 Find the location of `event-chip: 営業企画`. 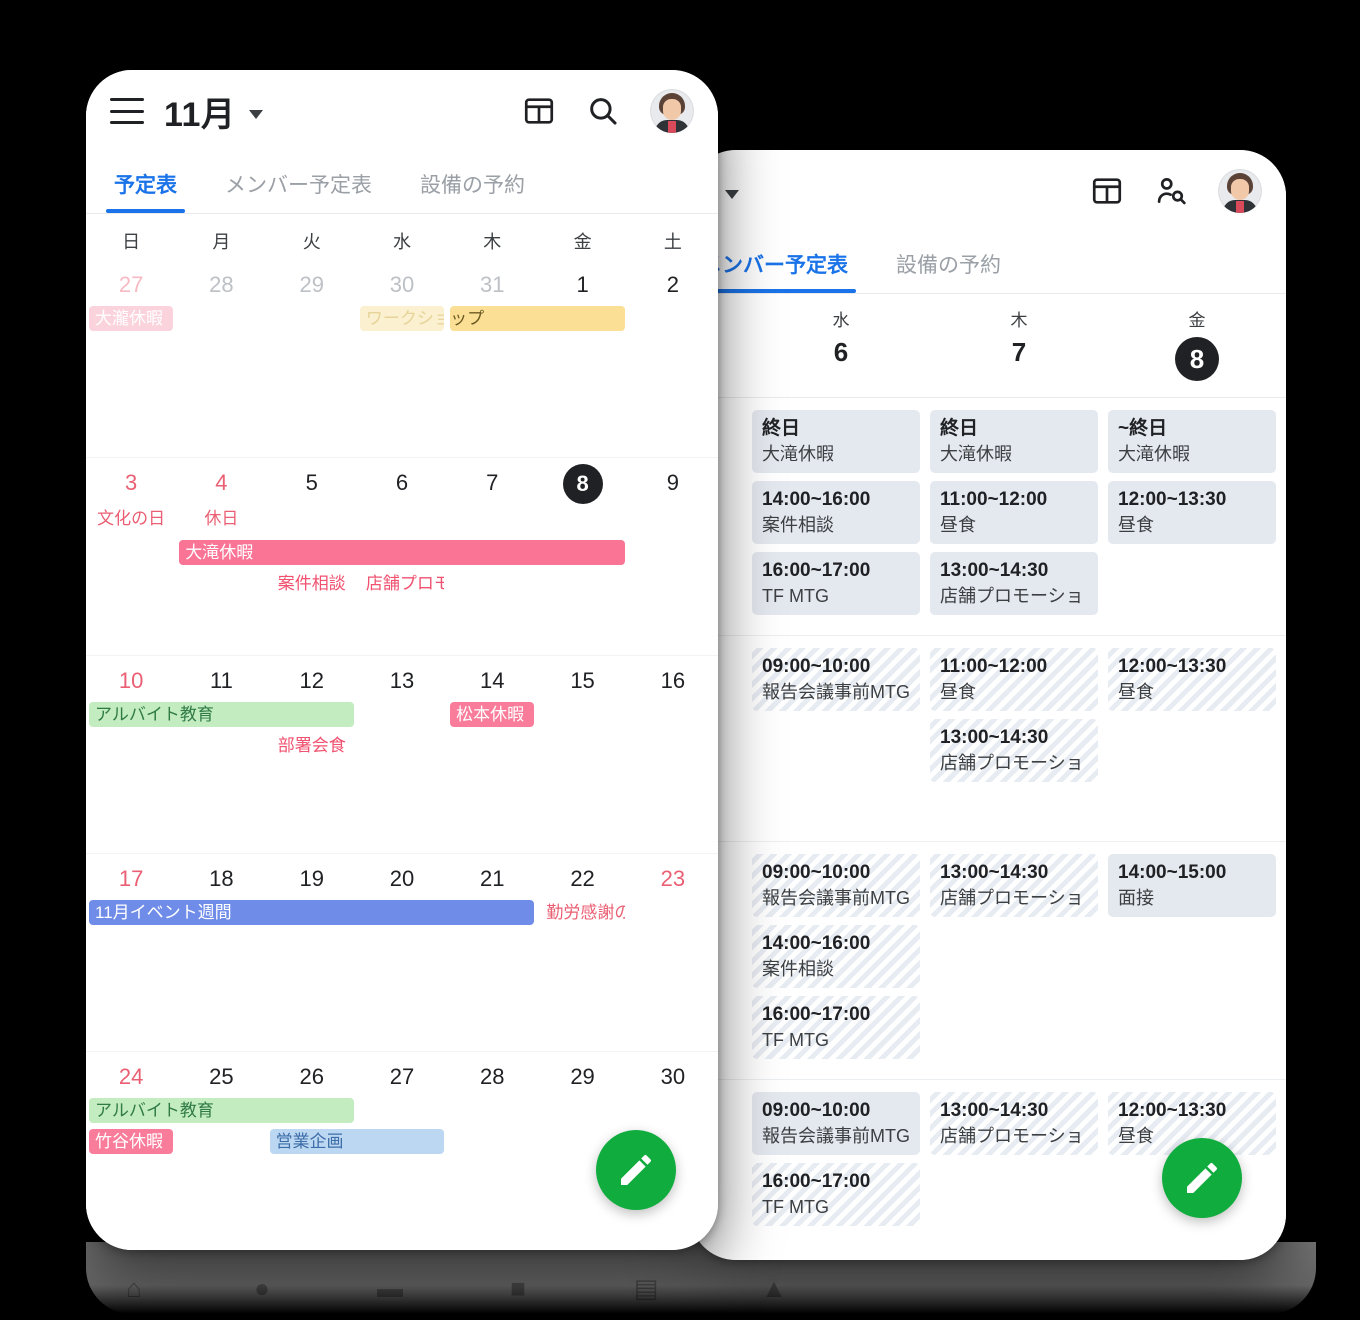

event-chip: 営業企画 is located at coordinates (357, 1141).